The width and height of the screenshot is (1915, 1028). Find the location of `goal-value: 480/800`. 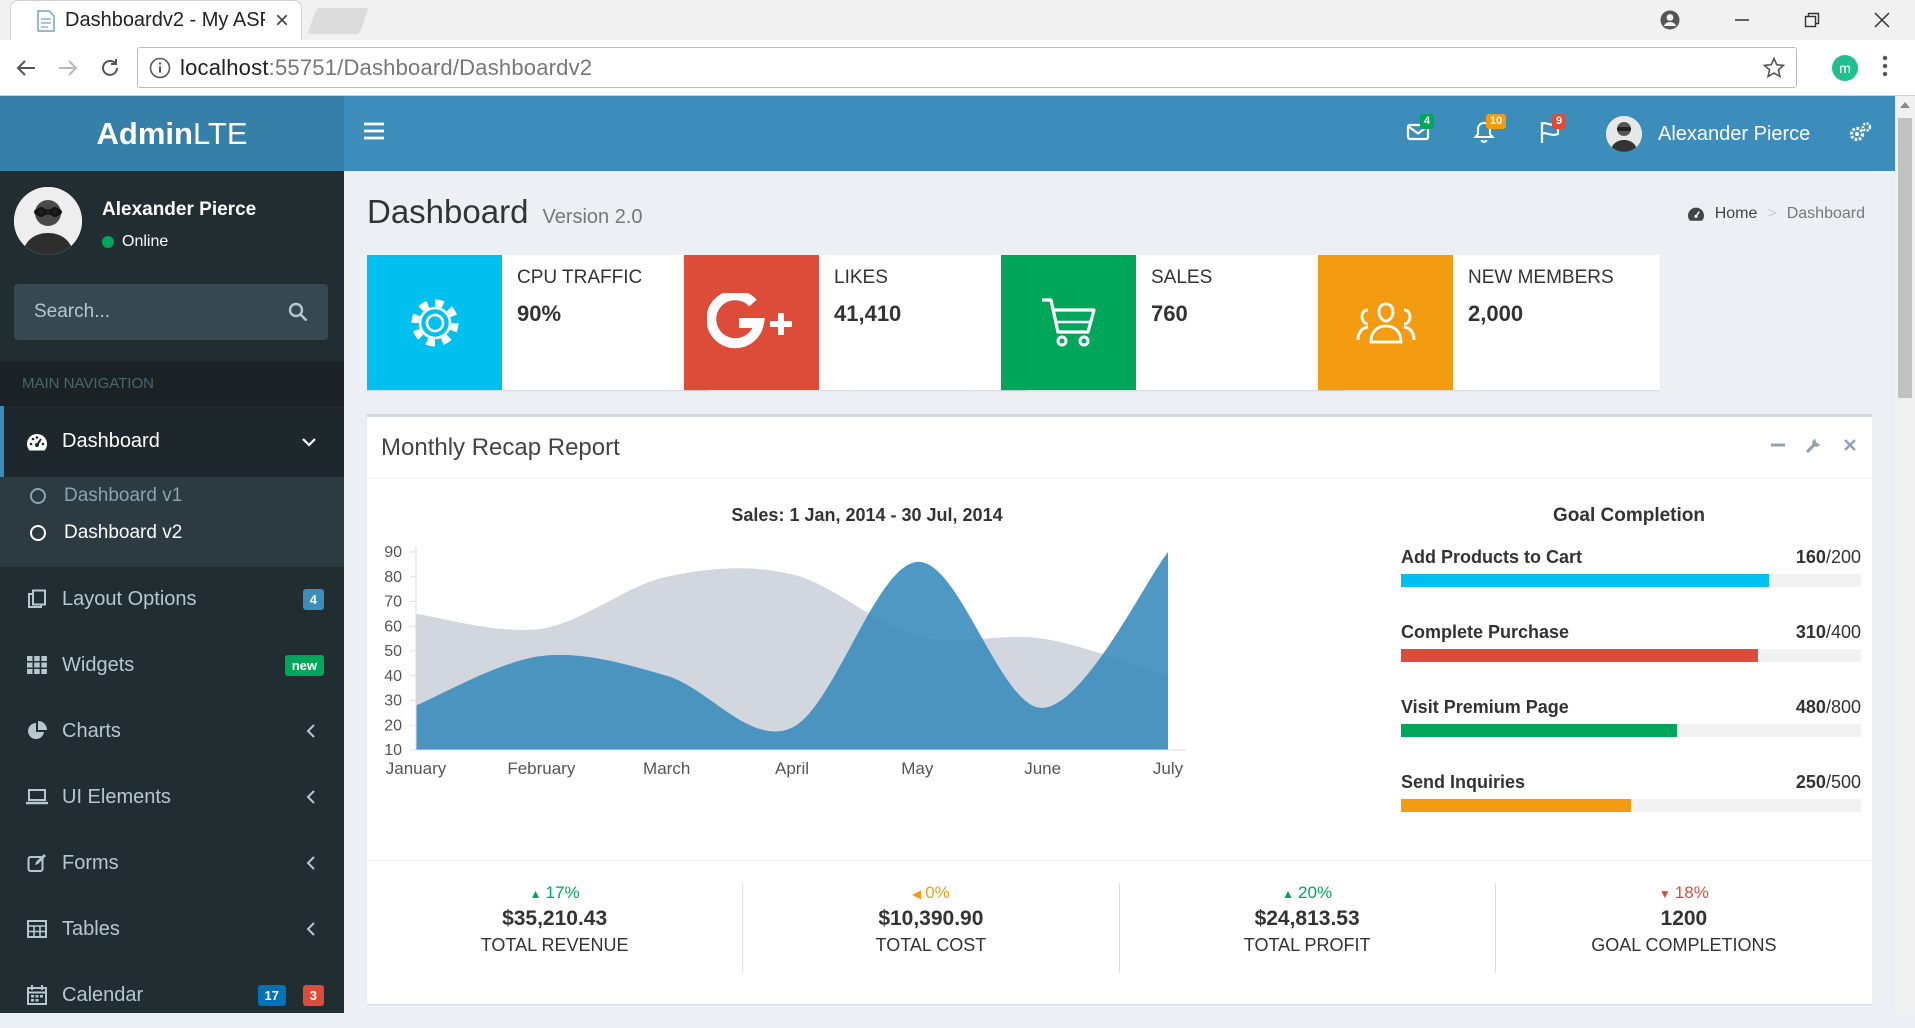

goal-value: 480/800 is located at coordinates (1828, 707).